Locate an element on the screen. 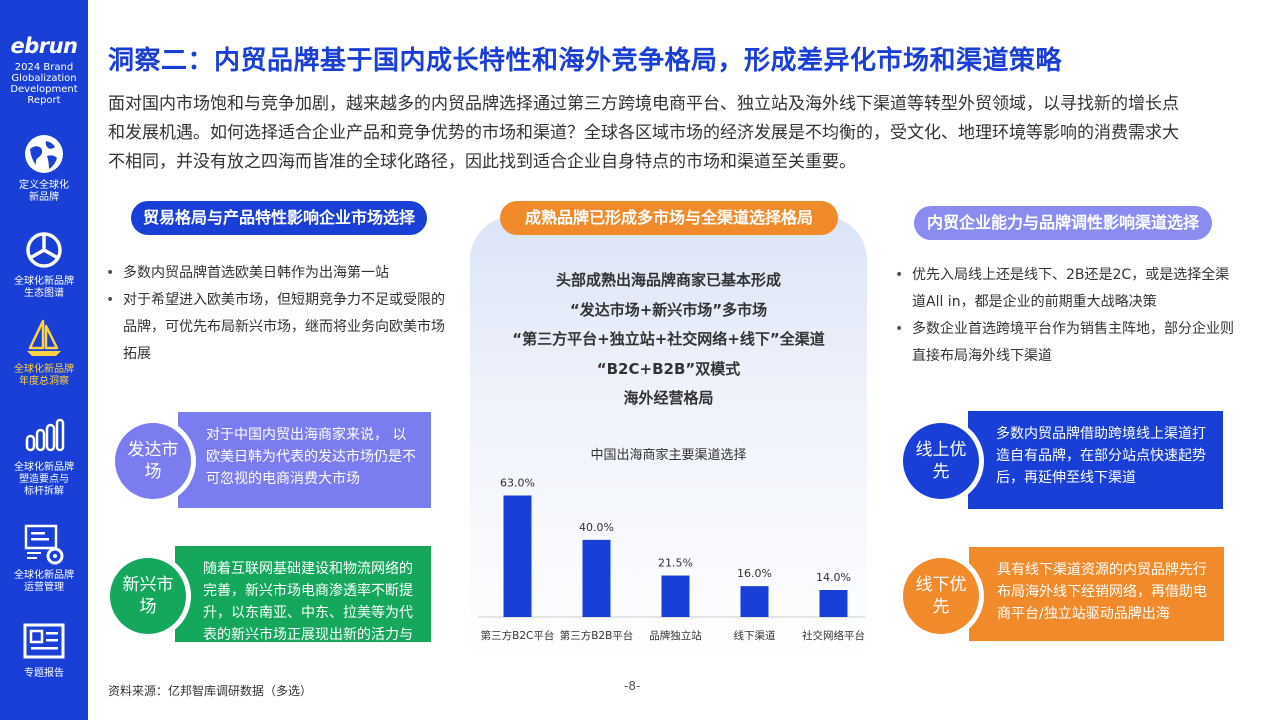 The height and width of the screenshot is (720, 1280). code-gear-icon is located at coordinates (44, 544).